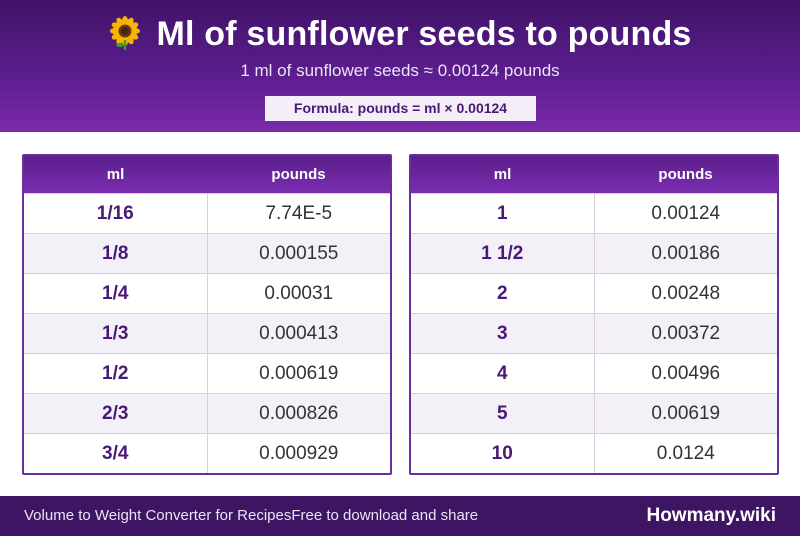  I want to click on cell-pounds: 0.000929, so click(299, 453).